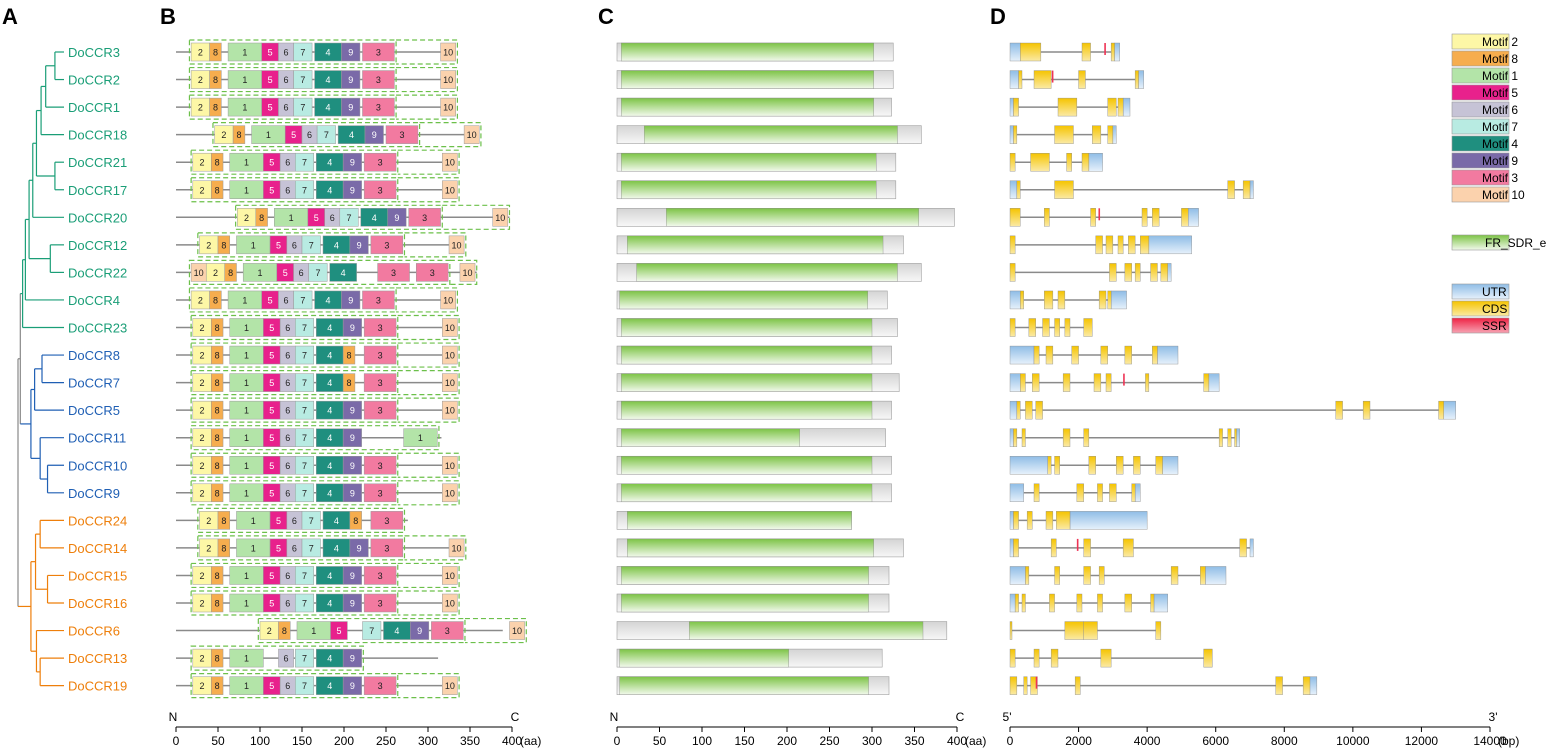 The height and width of the screenshot is (748, 1555). What do you see at coordinates (1516, 243) in the screenshot?
I see `legend-label-domain: FR_SDR_e` at bounding box center [1516, 243].